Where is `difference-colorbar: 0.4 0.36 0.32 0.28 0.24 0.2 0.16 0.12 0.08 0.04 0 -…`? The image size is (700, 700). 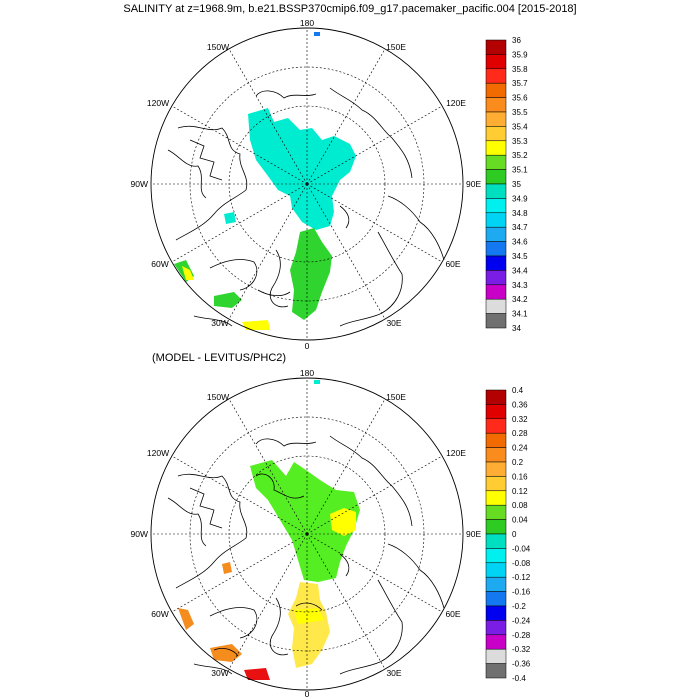
difference-colorbar: 0.4 0.36 0.32 0.28 0.24 0.2 0.16 0.12 0.08 0.04 0 -… is located at coordinates (508, 534).